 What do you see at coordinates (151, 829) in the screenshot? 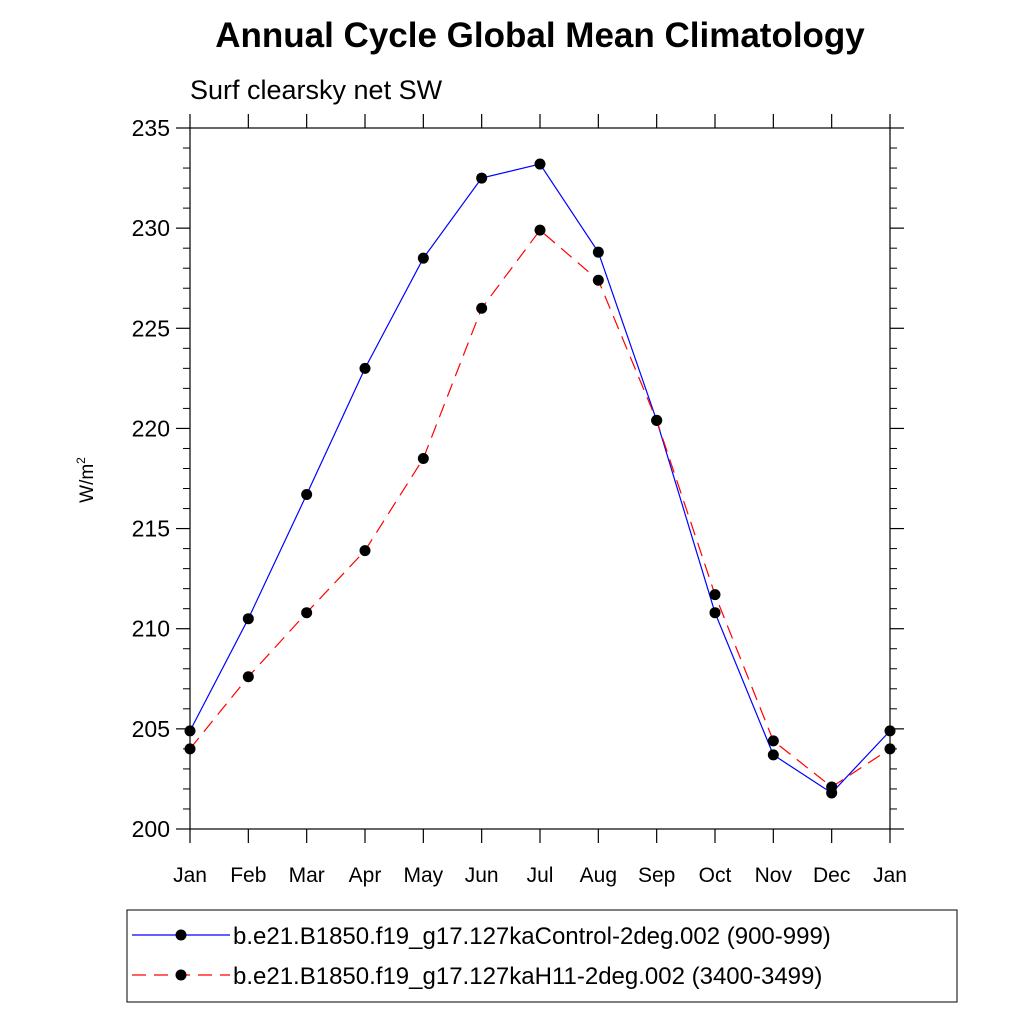
I see `y-tick-label: 200` at bounding box center [151, 829].